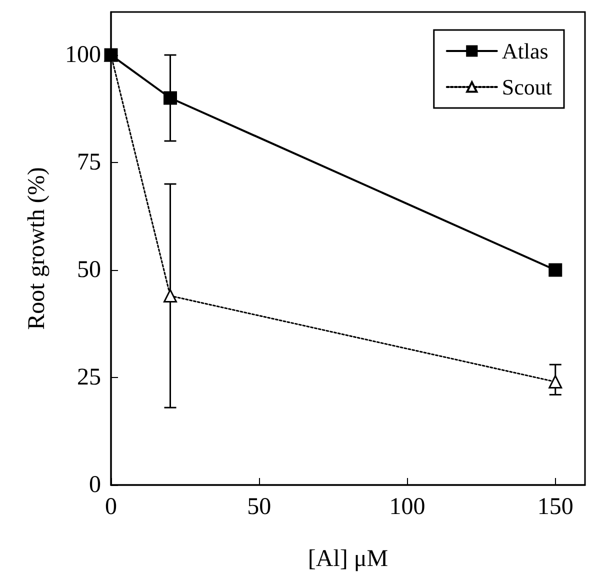 This screenshot has width=592, height=576. What do you see at coordinates (527, 87) in the screenshot?
I see `legend-label: Scout` at bounding box center [527, 87].